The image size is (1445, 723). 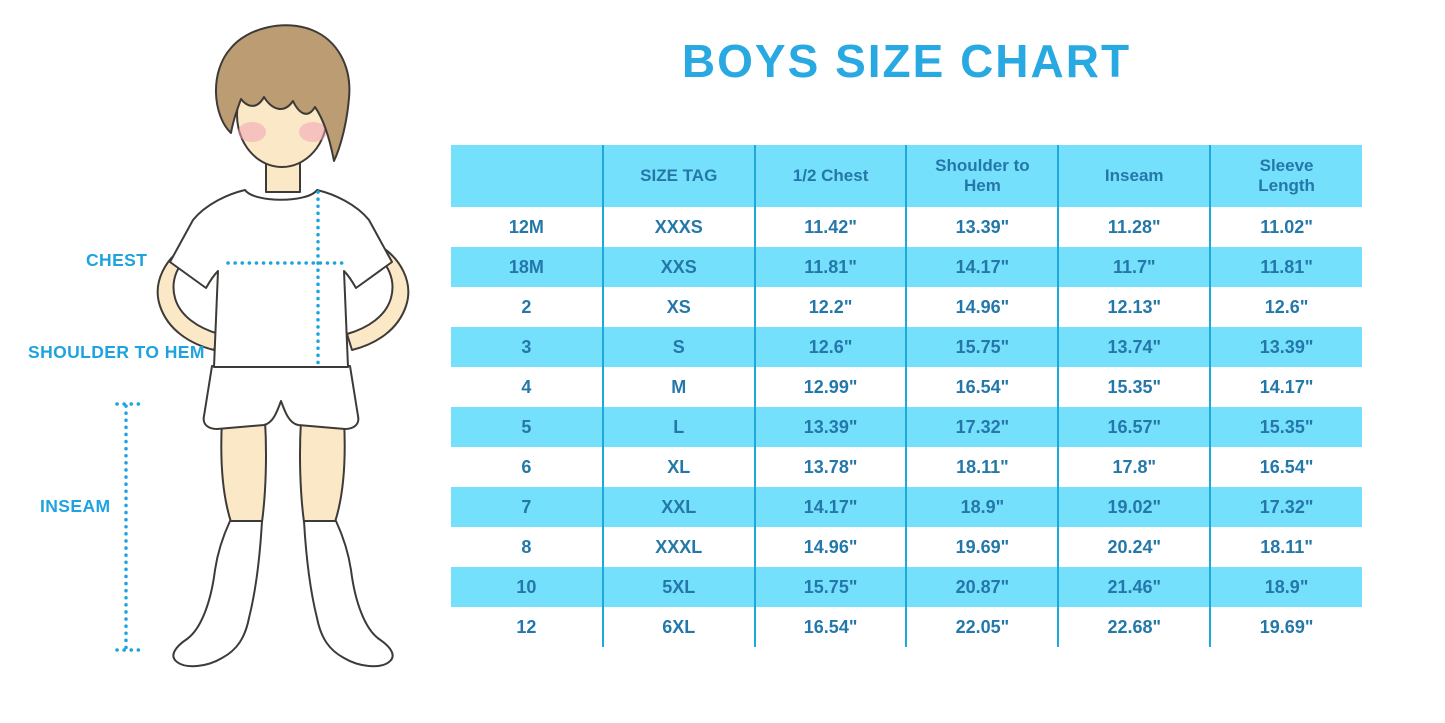 What do you see at coordinates (527, 176) in the screenshot?
I see `column-header-size` at bounding box center [527, 176].